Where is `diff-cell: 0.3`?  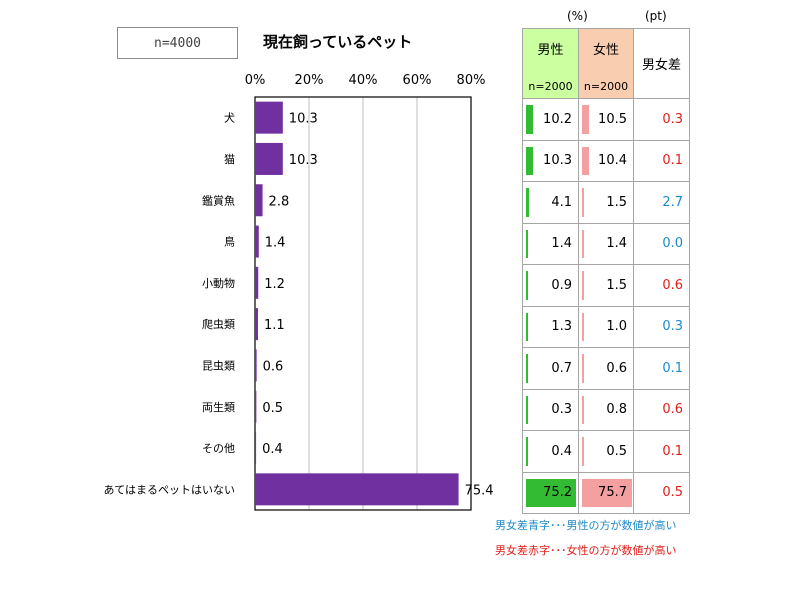
diff-cell: 0.3 is located at coordinates (661, 119).